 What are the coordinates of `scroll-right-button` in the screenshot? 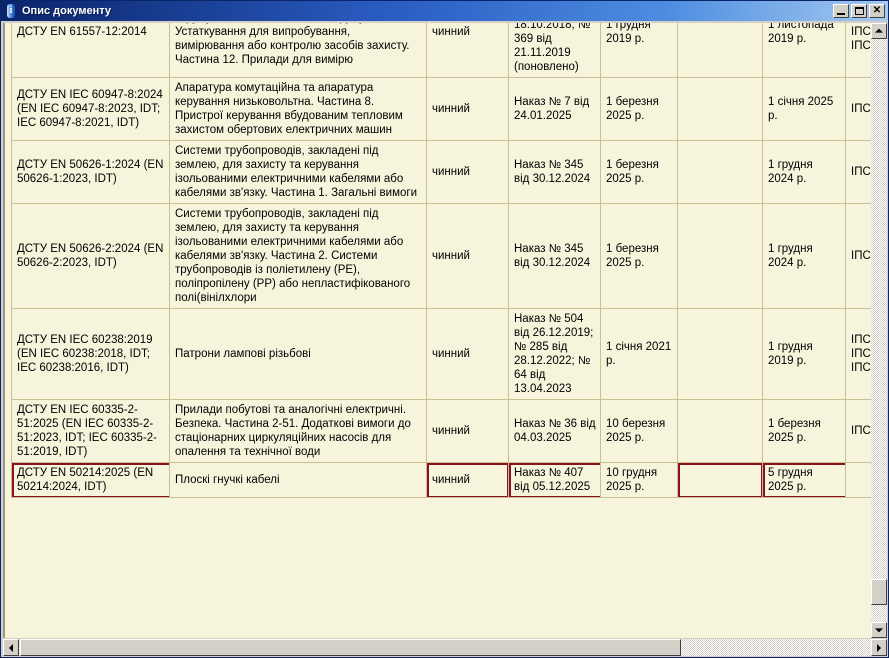 It's located at (879, 647).